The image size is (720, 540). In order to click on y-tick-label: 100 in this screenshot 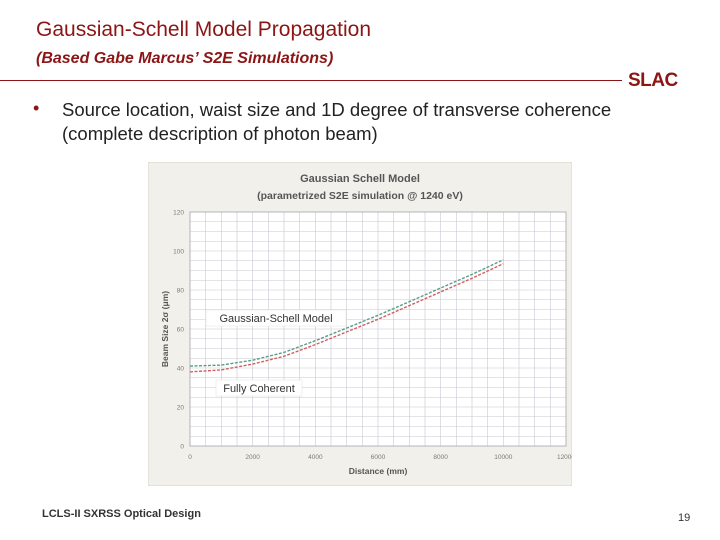, I will do `click(178, 252)`.